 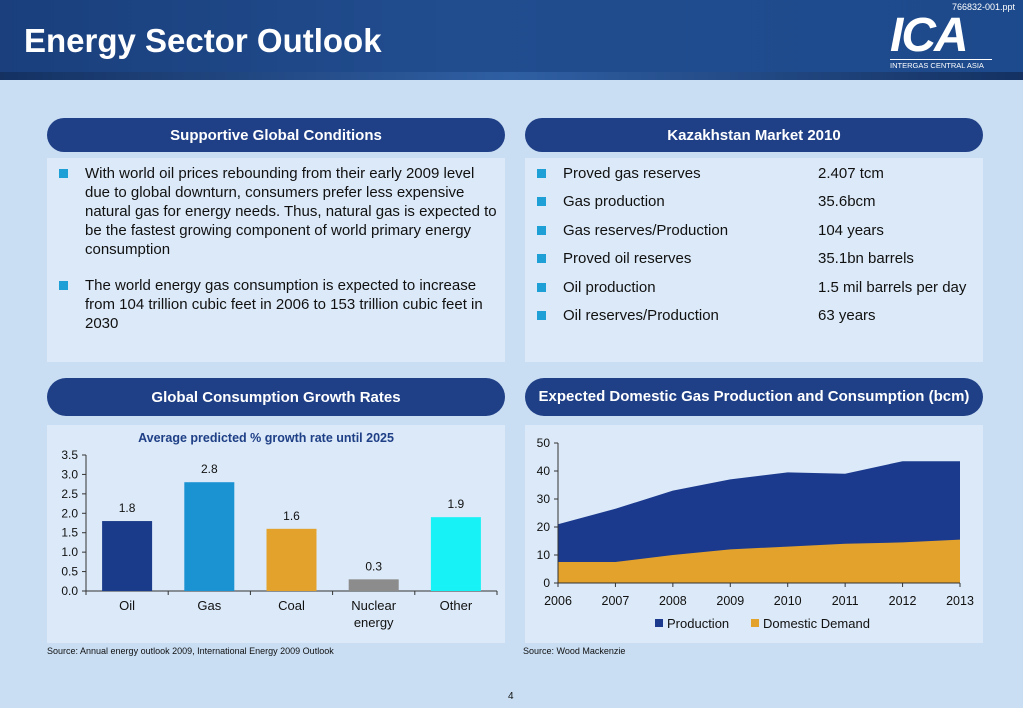 What do you see at coordinates (673, 601) in the screenshot?
I see `x-tick-label: 2008` at bounding box center [673, 601].